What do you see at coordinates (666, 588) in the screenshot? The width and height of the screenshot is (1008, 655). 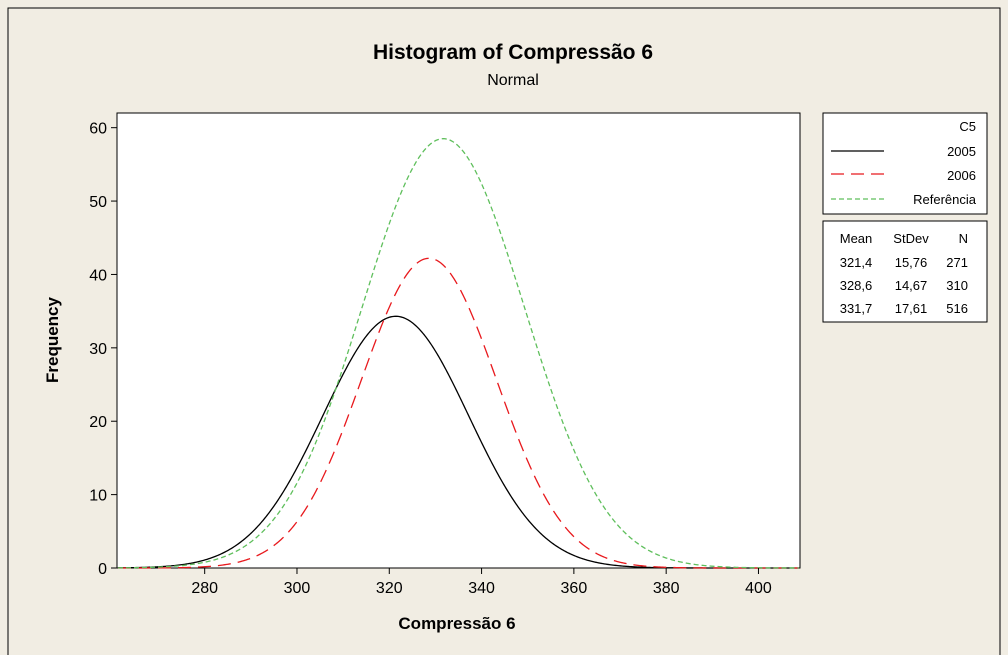 I see `x-tick-label: 380` at bounding box center [666, 588].